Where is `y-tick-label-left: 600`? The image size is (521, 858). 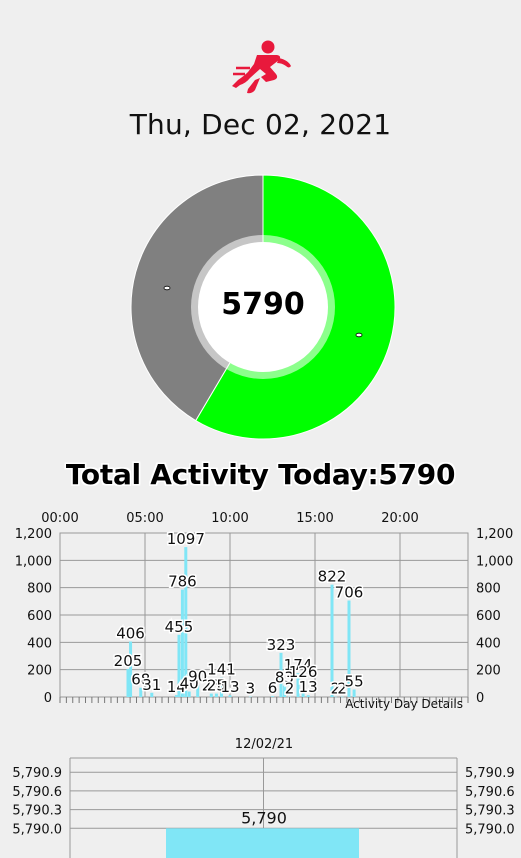
y-tick-label-left: 600 is located at coordinates (39, 616).